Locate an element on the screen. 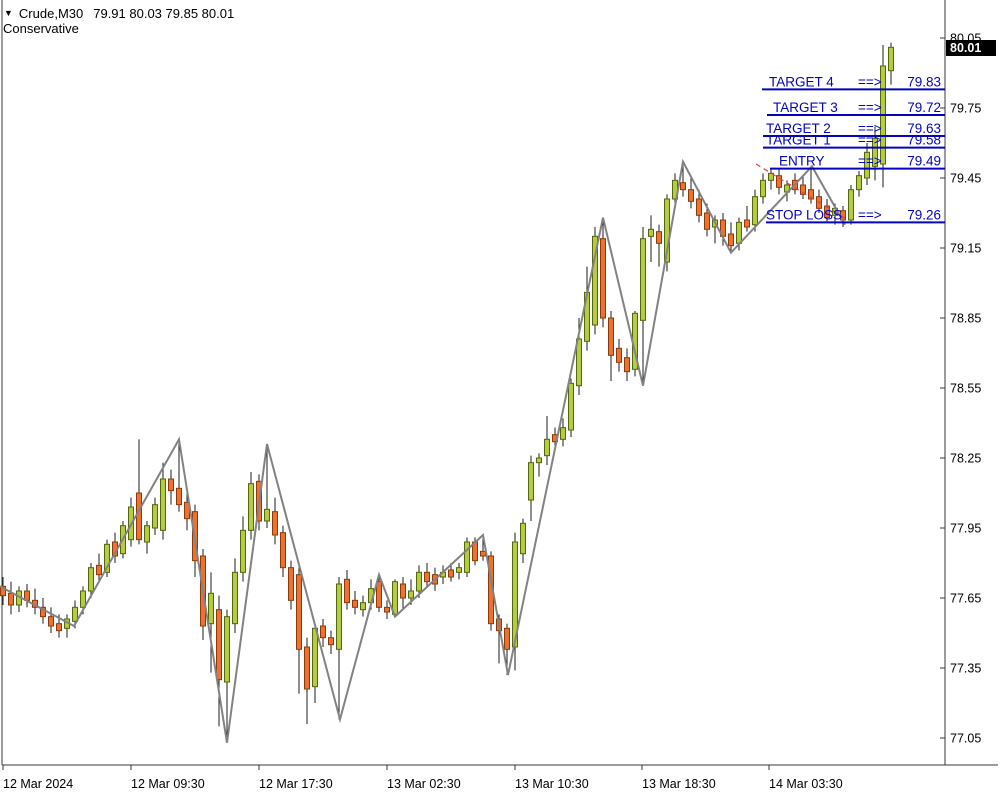 The width and height of the screenshot is (1000, 800). level-arrow-target-3: ==> is located at coordinates (870, 107).